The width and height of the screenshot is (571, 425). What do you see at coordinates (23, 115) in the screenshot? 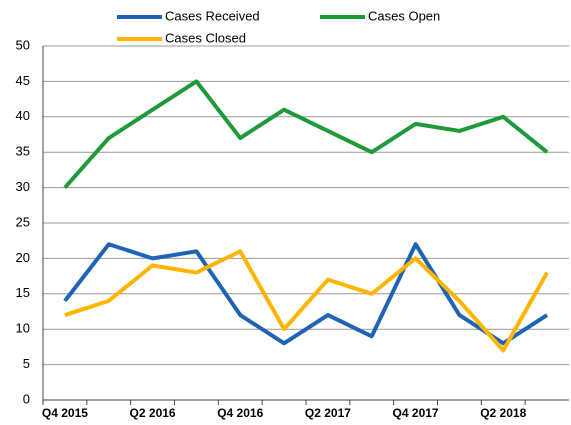
I see `y-tick-label: 40` at bounding box center [23, 115].